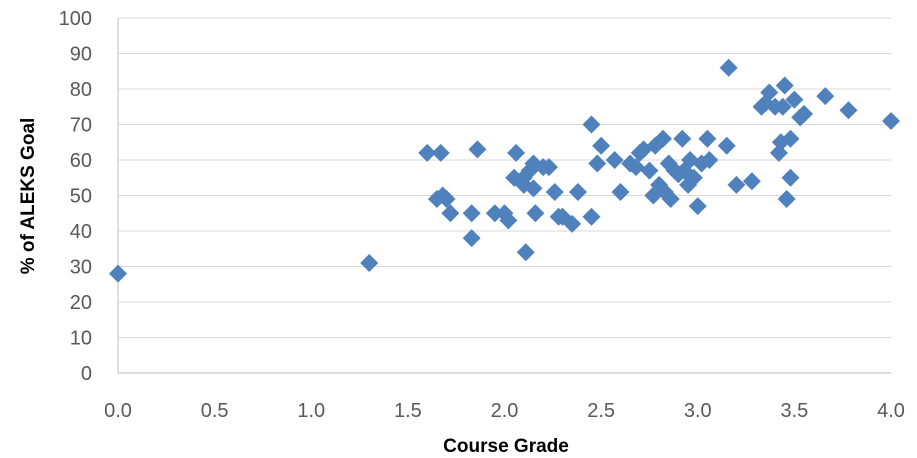  What do you see at coordinates (215, 411) in the screenshot?
I see `x-tick-label: 0.5` at bounding box center [215, 411].